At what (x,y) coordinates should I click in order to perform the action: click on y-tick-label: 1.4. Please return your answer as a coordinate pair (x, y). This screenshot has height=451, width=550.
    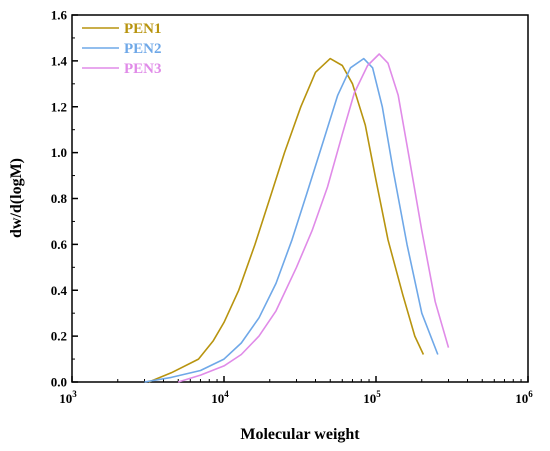
    Looking at the image, I should click on (59, 60).